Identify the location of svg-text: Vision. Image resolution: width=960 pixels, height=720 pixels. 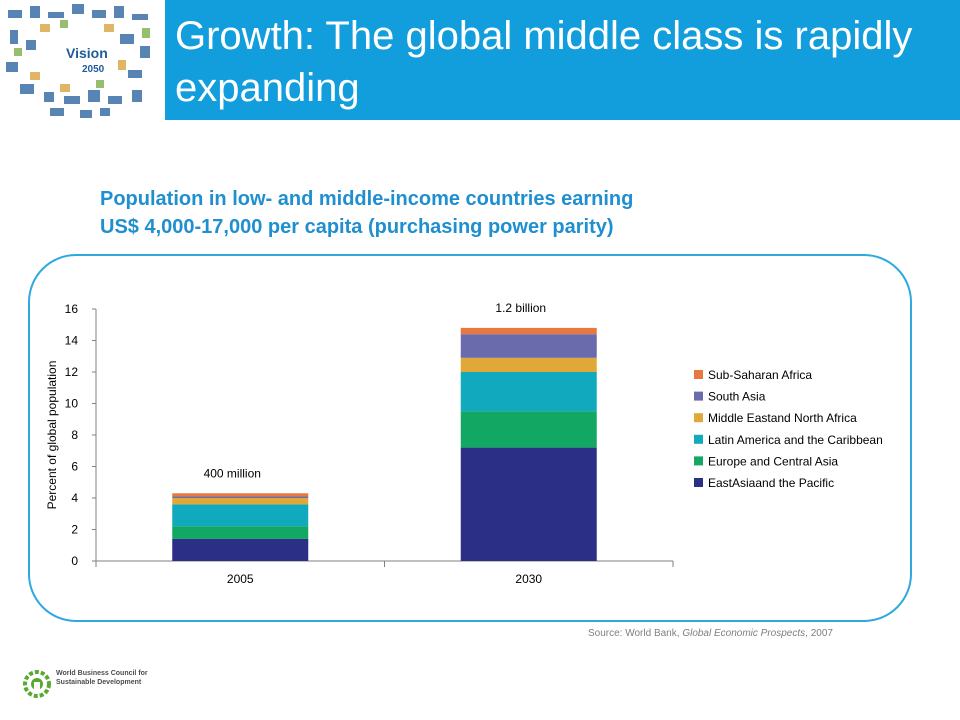
(87, 53).